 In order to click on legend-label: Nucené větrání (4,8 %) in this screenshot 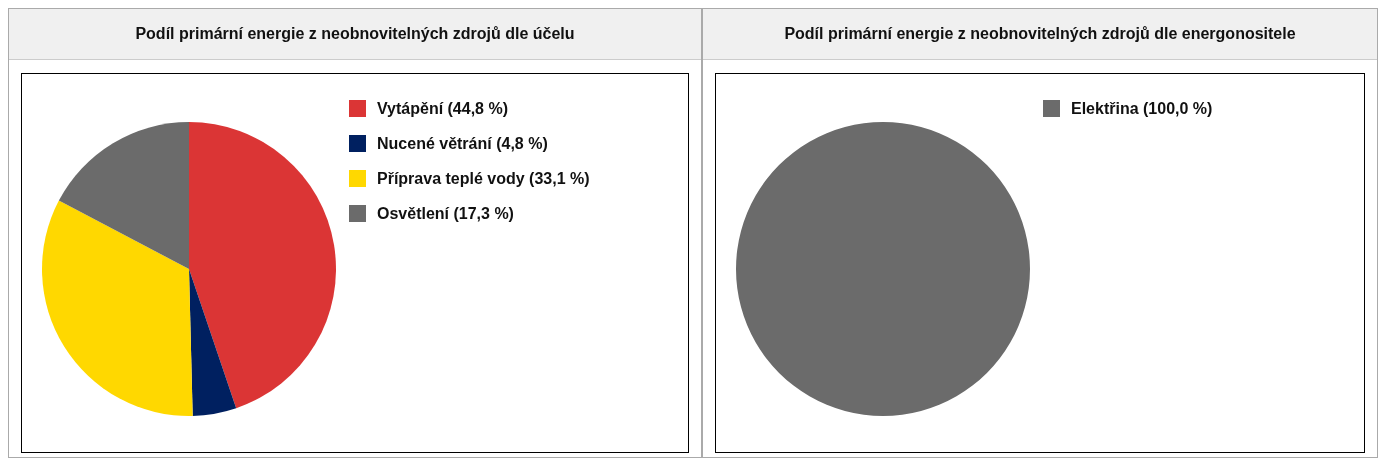, I will do `click(462, 143)`.